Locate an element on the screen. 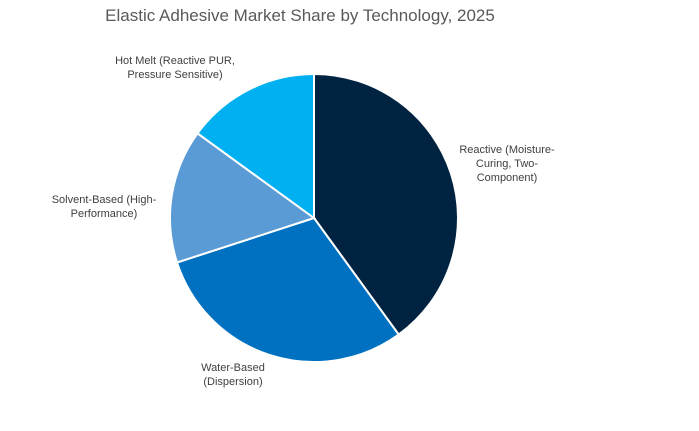  pie-slice-reactive is located at coordinates (386, 204).